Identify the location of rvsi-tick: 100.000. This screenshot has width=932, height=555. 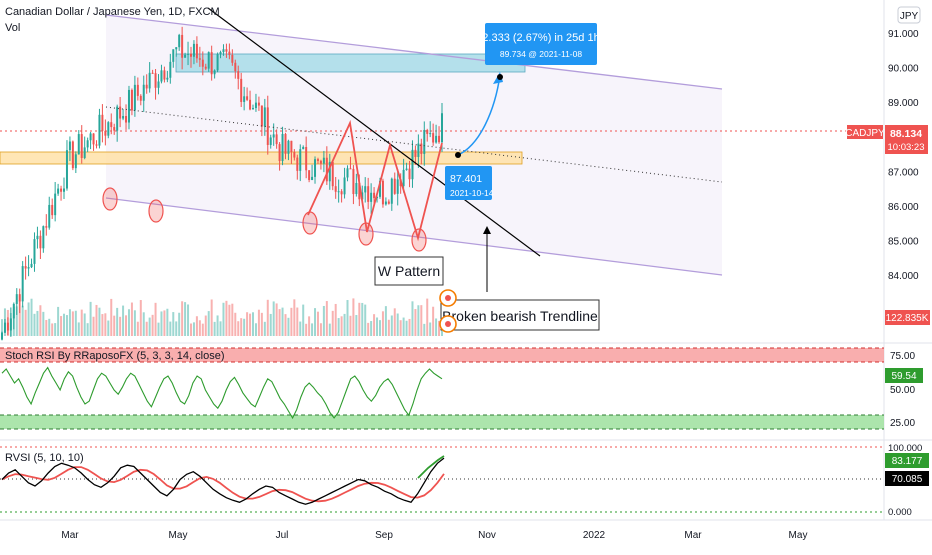
(905, 448).